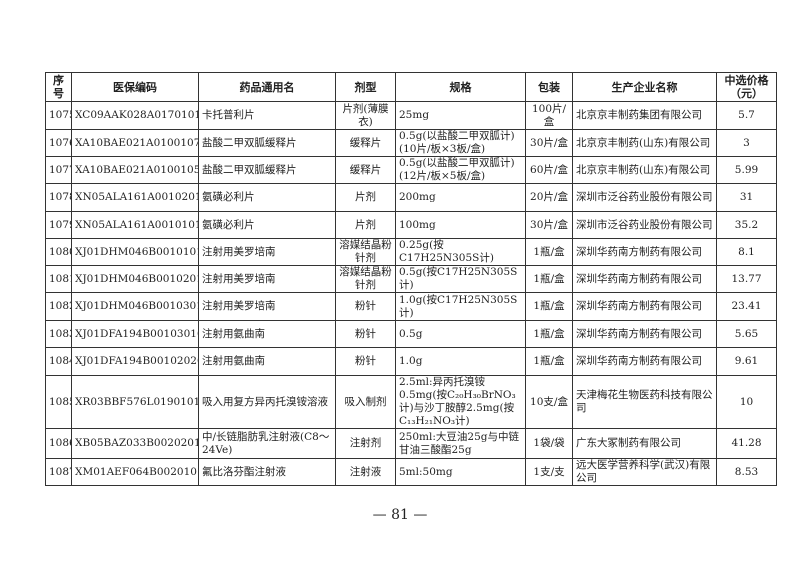 Image resolution: width=800 pixels, height=565 pixels. Describe the element at coordinates (365, 197) in the screenshot. I see `cell-dosage-form: 片剂` at that location.